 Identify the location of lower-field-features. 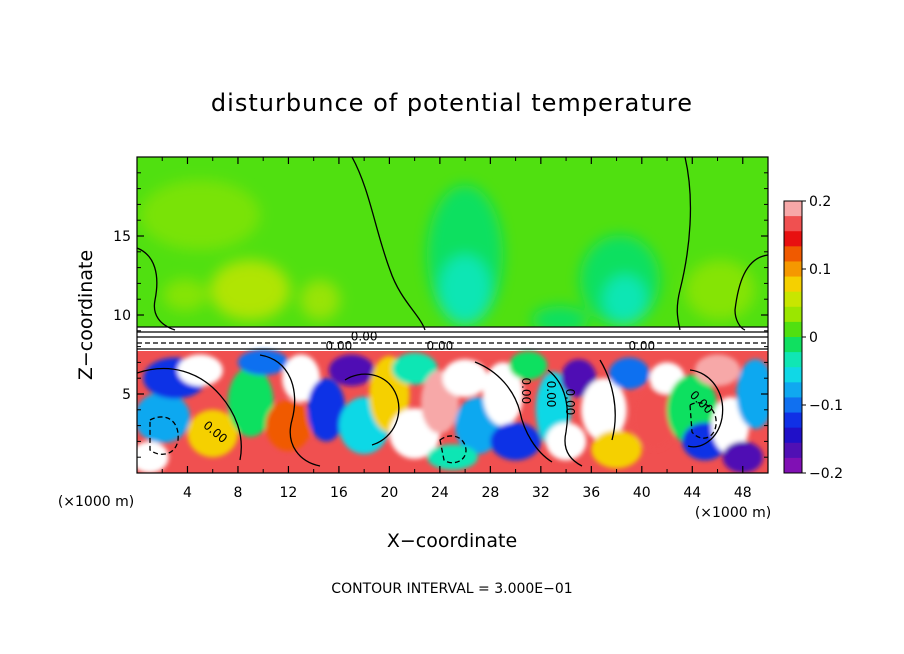
(452, 411).